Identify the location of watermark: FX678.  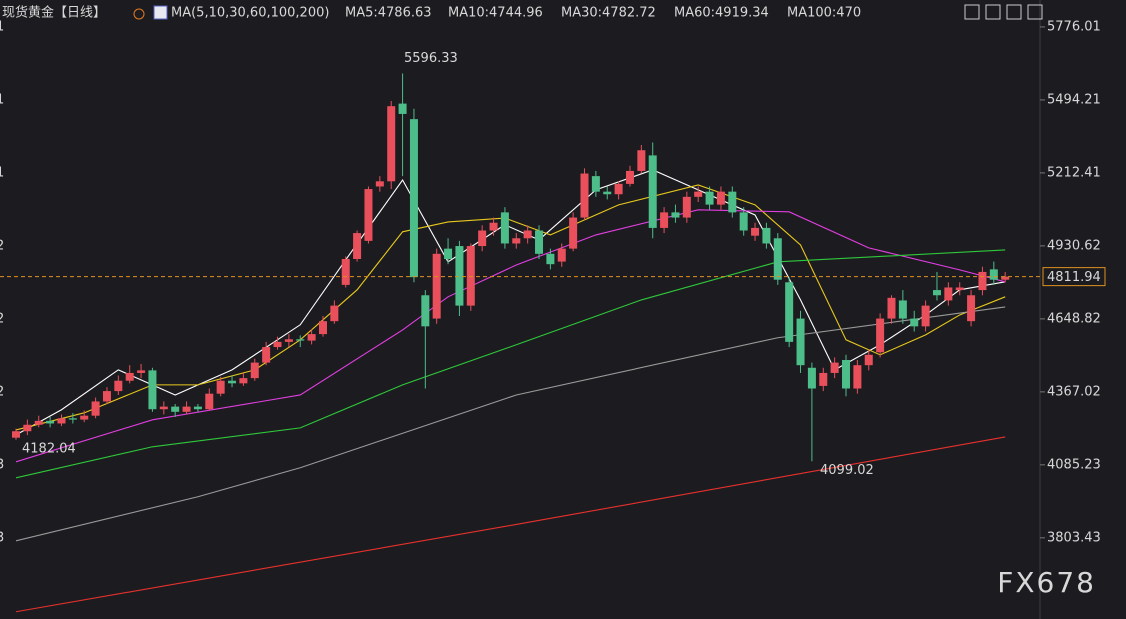
(1046, 582).